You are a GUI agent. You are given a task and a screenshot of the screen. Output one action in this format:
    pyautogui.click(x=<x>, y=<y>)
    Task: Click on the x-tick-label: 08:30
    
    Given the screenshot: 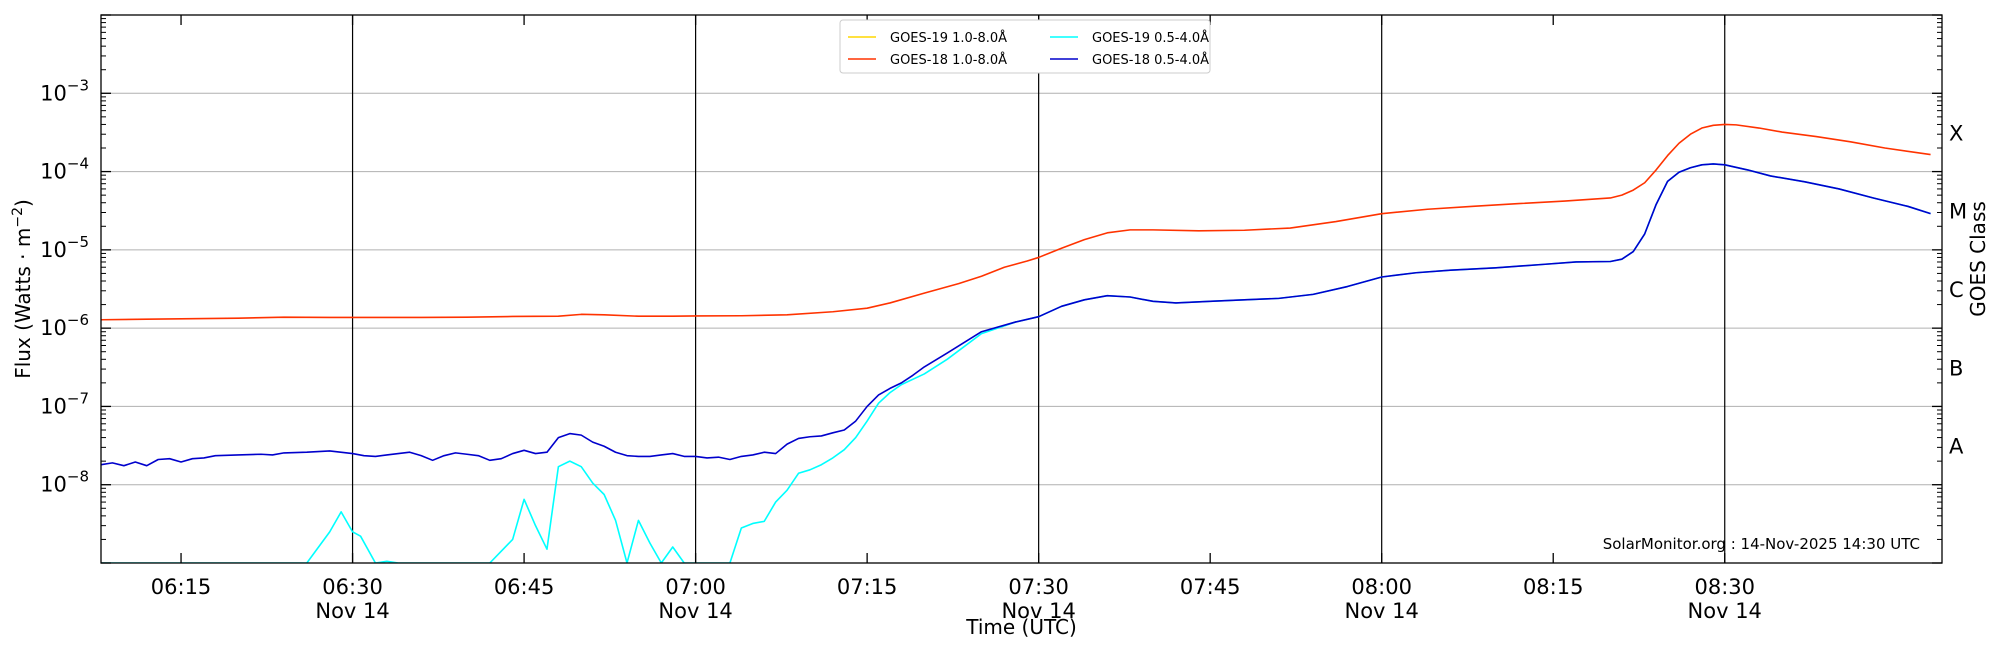 What is the action you would take?
    pyautogui.click(x=1724, y=587)
    